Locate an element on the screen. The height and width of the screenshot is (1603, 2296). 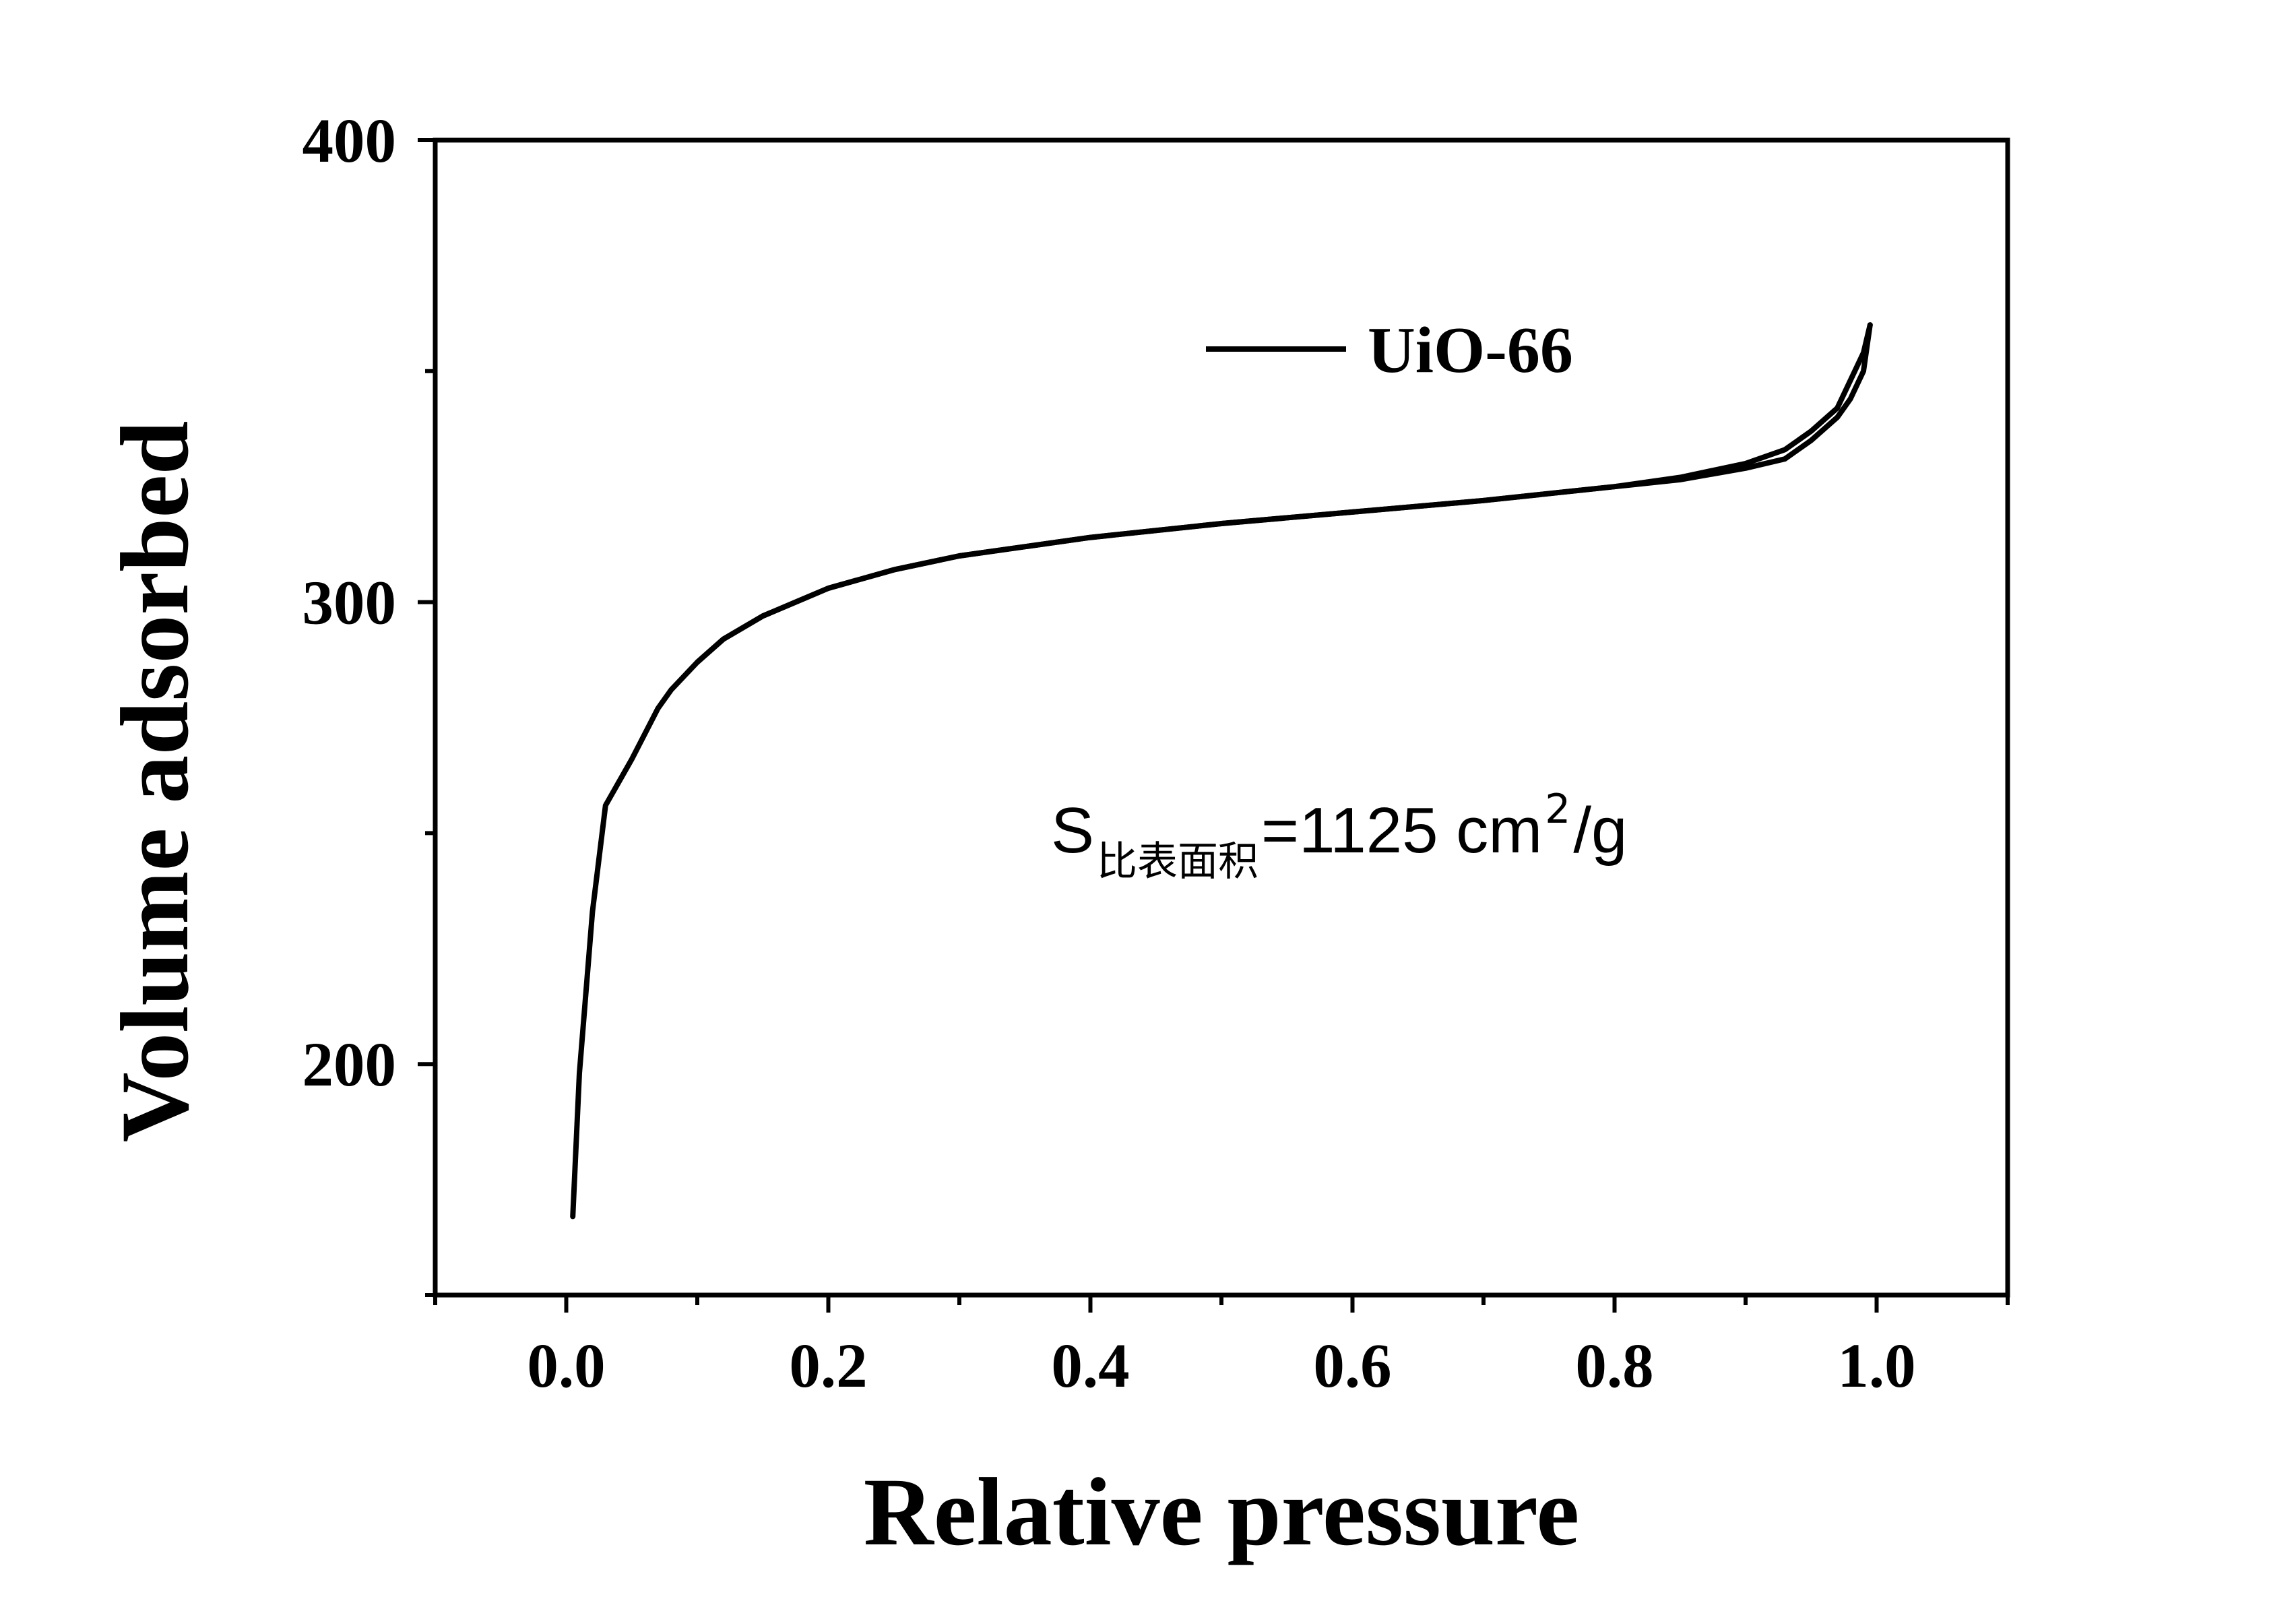
annotation-value: =1125 cm is located at coordinates (1401, 830).